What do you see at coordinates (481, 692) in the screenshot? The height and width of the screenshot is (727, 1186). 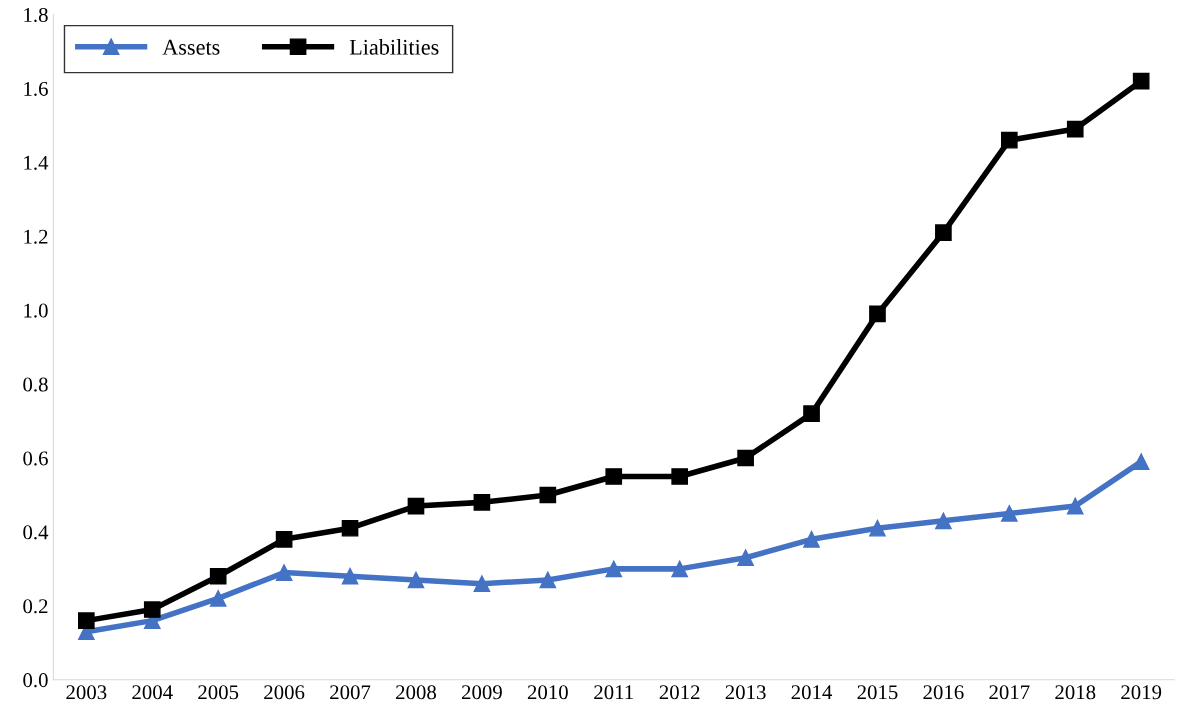 I see `x-tick-label: 2009` at bounding box center [481, 692].